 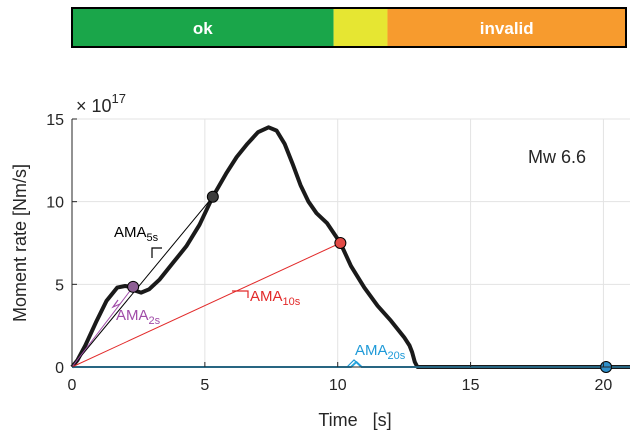 What do you see at coordinates (338, 385) in the screenshot?
I see `x-tick-label: 10` at bounding box center [338, 385].